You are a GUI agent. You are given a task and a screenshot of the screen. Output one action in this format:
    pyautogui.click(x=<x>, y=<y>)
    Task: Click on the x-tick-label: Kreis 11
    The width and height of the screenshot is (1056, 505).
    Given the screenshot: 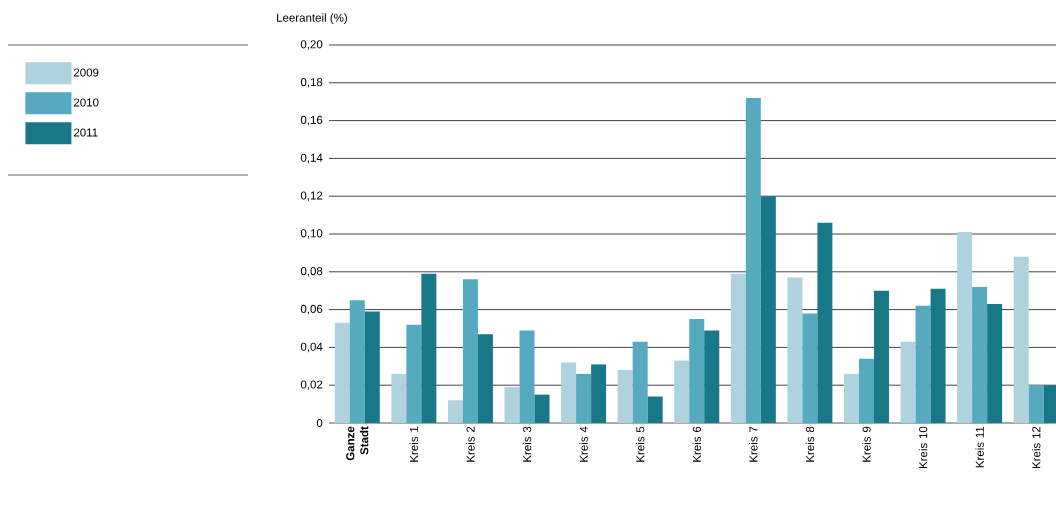 What is the action you would take?
    pyautogui.click(x=979, y=447)
    